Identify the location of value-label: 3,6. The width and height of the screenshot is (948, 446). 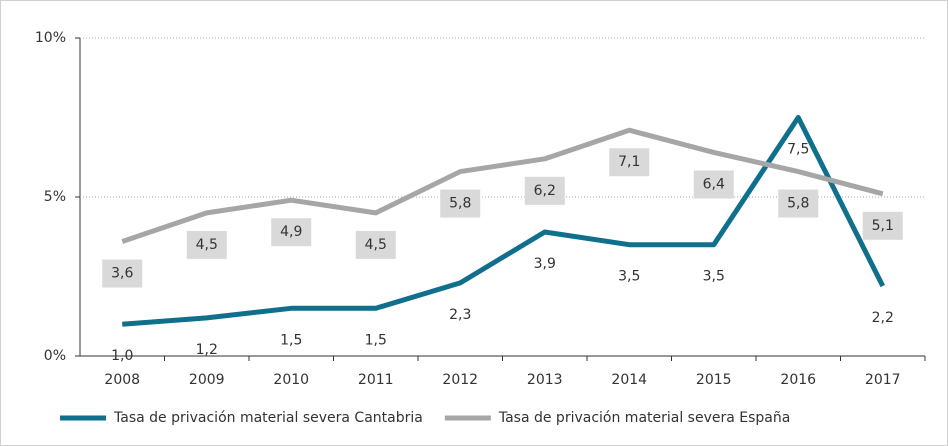
(122, 274).